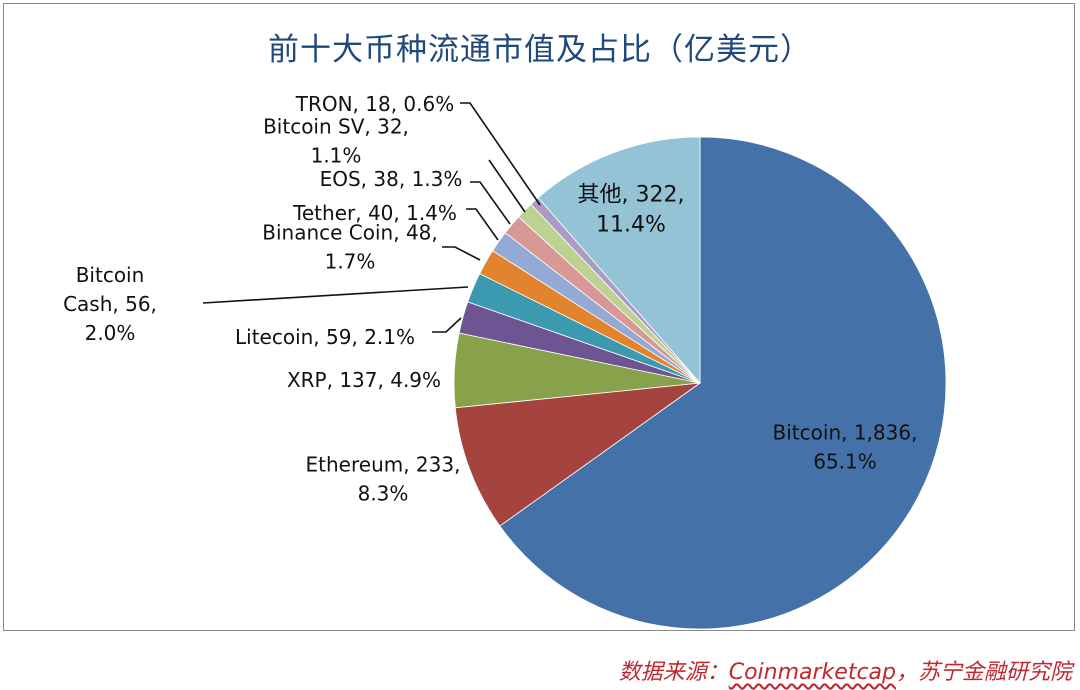 The height and width of the screenshot is (690, 1080). I want to click on slice-label-binance-coin: Binance Coin, 48, 1.7%, so click(350, 247).